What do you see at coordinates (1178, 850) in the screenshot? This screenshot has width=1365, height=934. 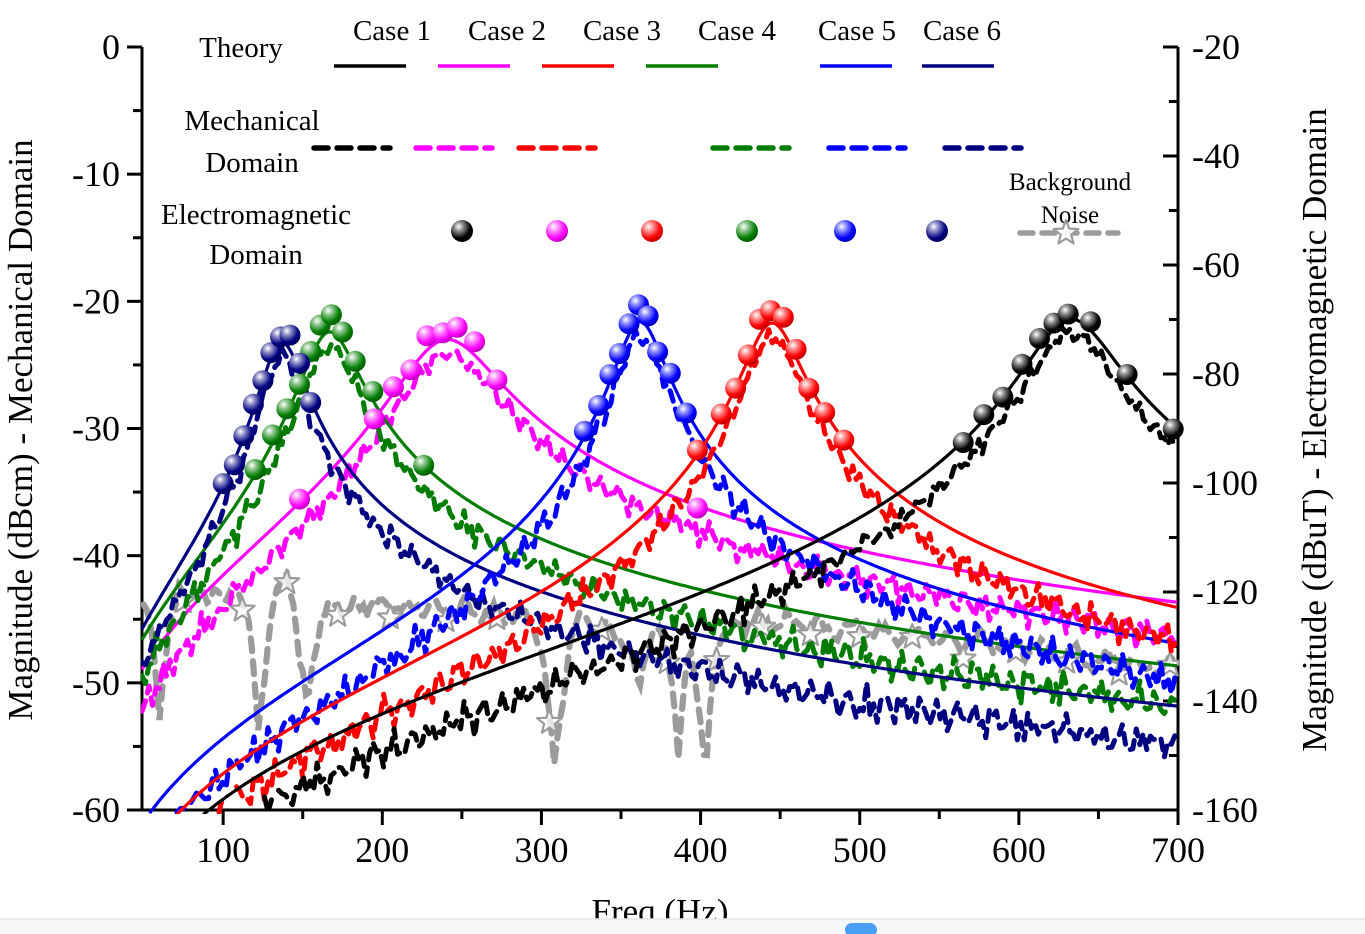 I see `x-tick-label: 700` at bounding box center [1178, 850].